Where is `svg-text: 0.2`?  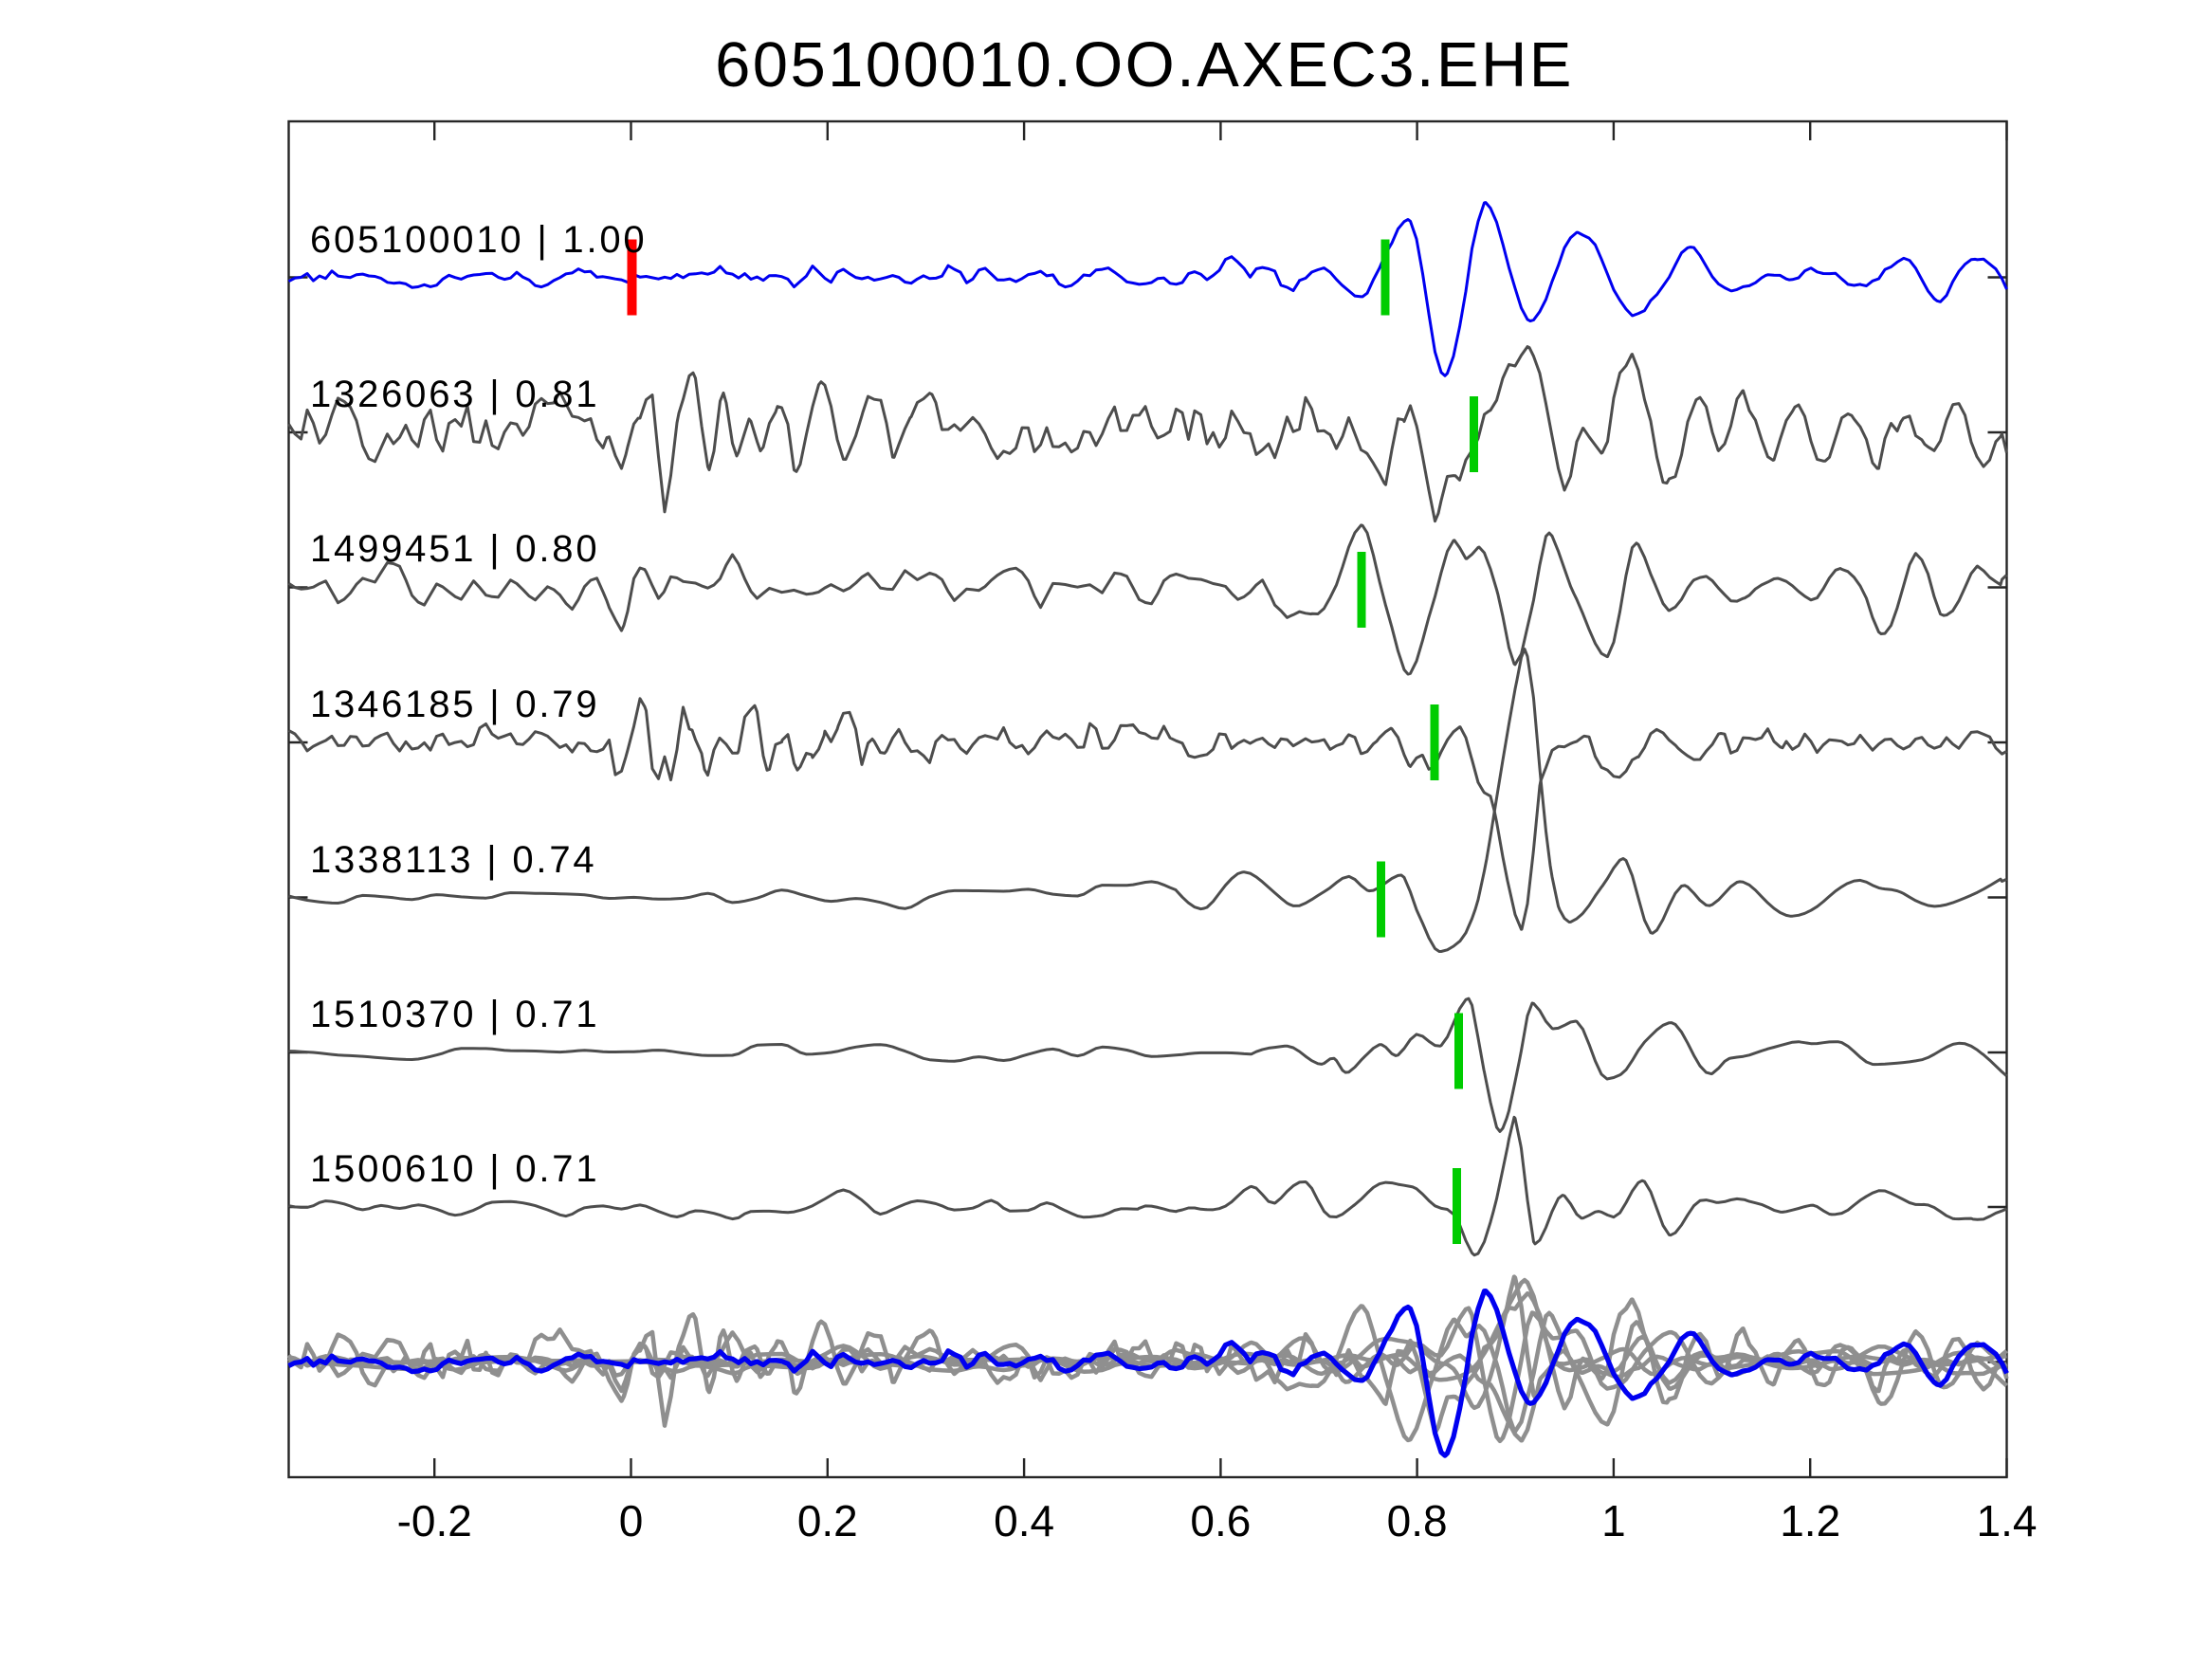 svg-text: 0.2 is located at coordinates (827, 1520).